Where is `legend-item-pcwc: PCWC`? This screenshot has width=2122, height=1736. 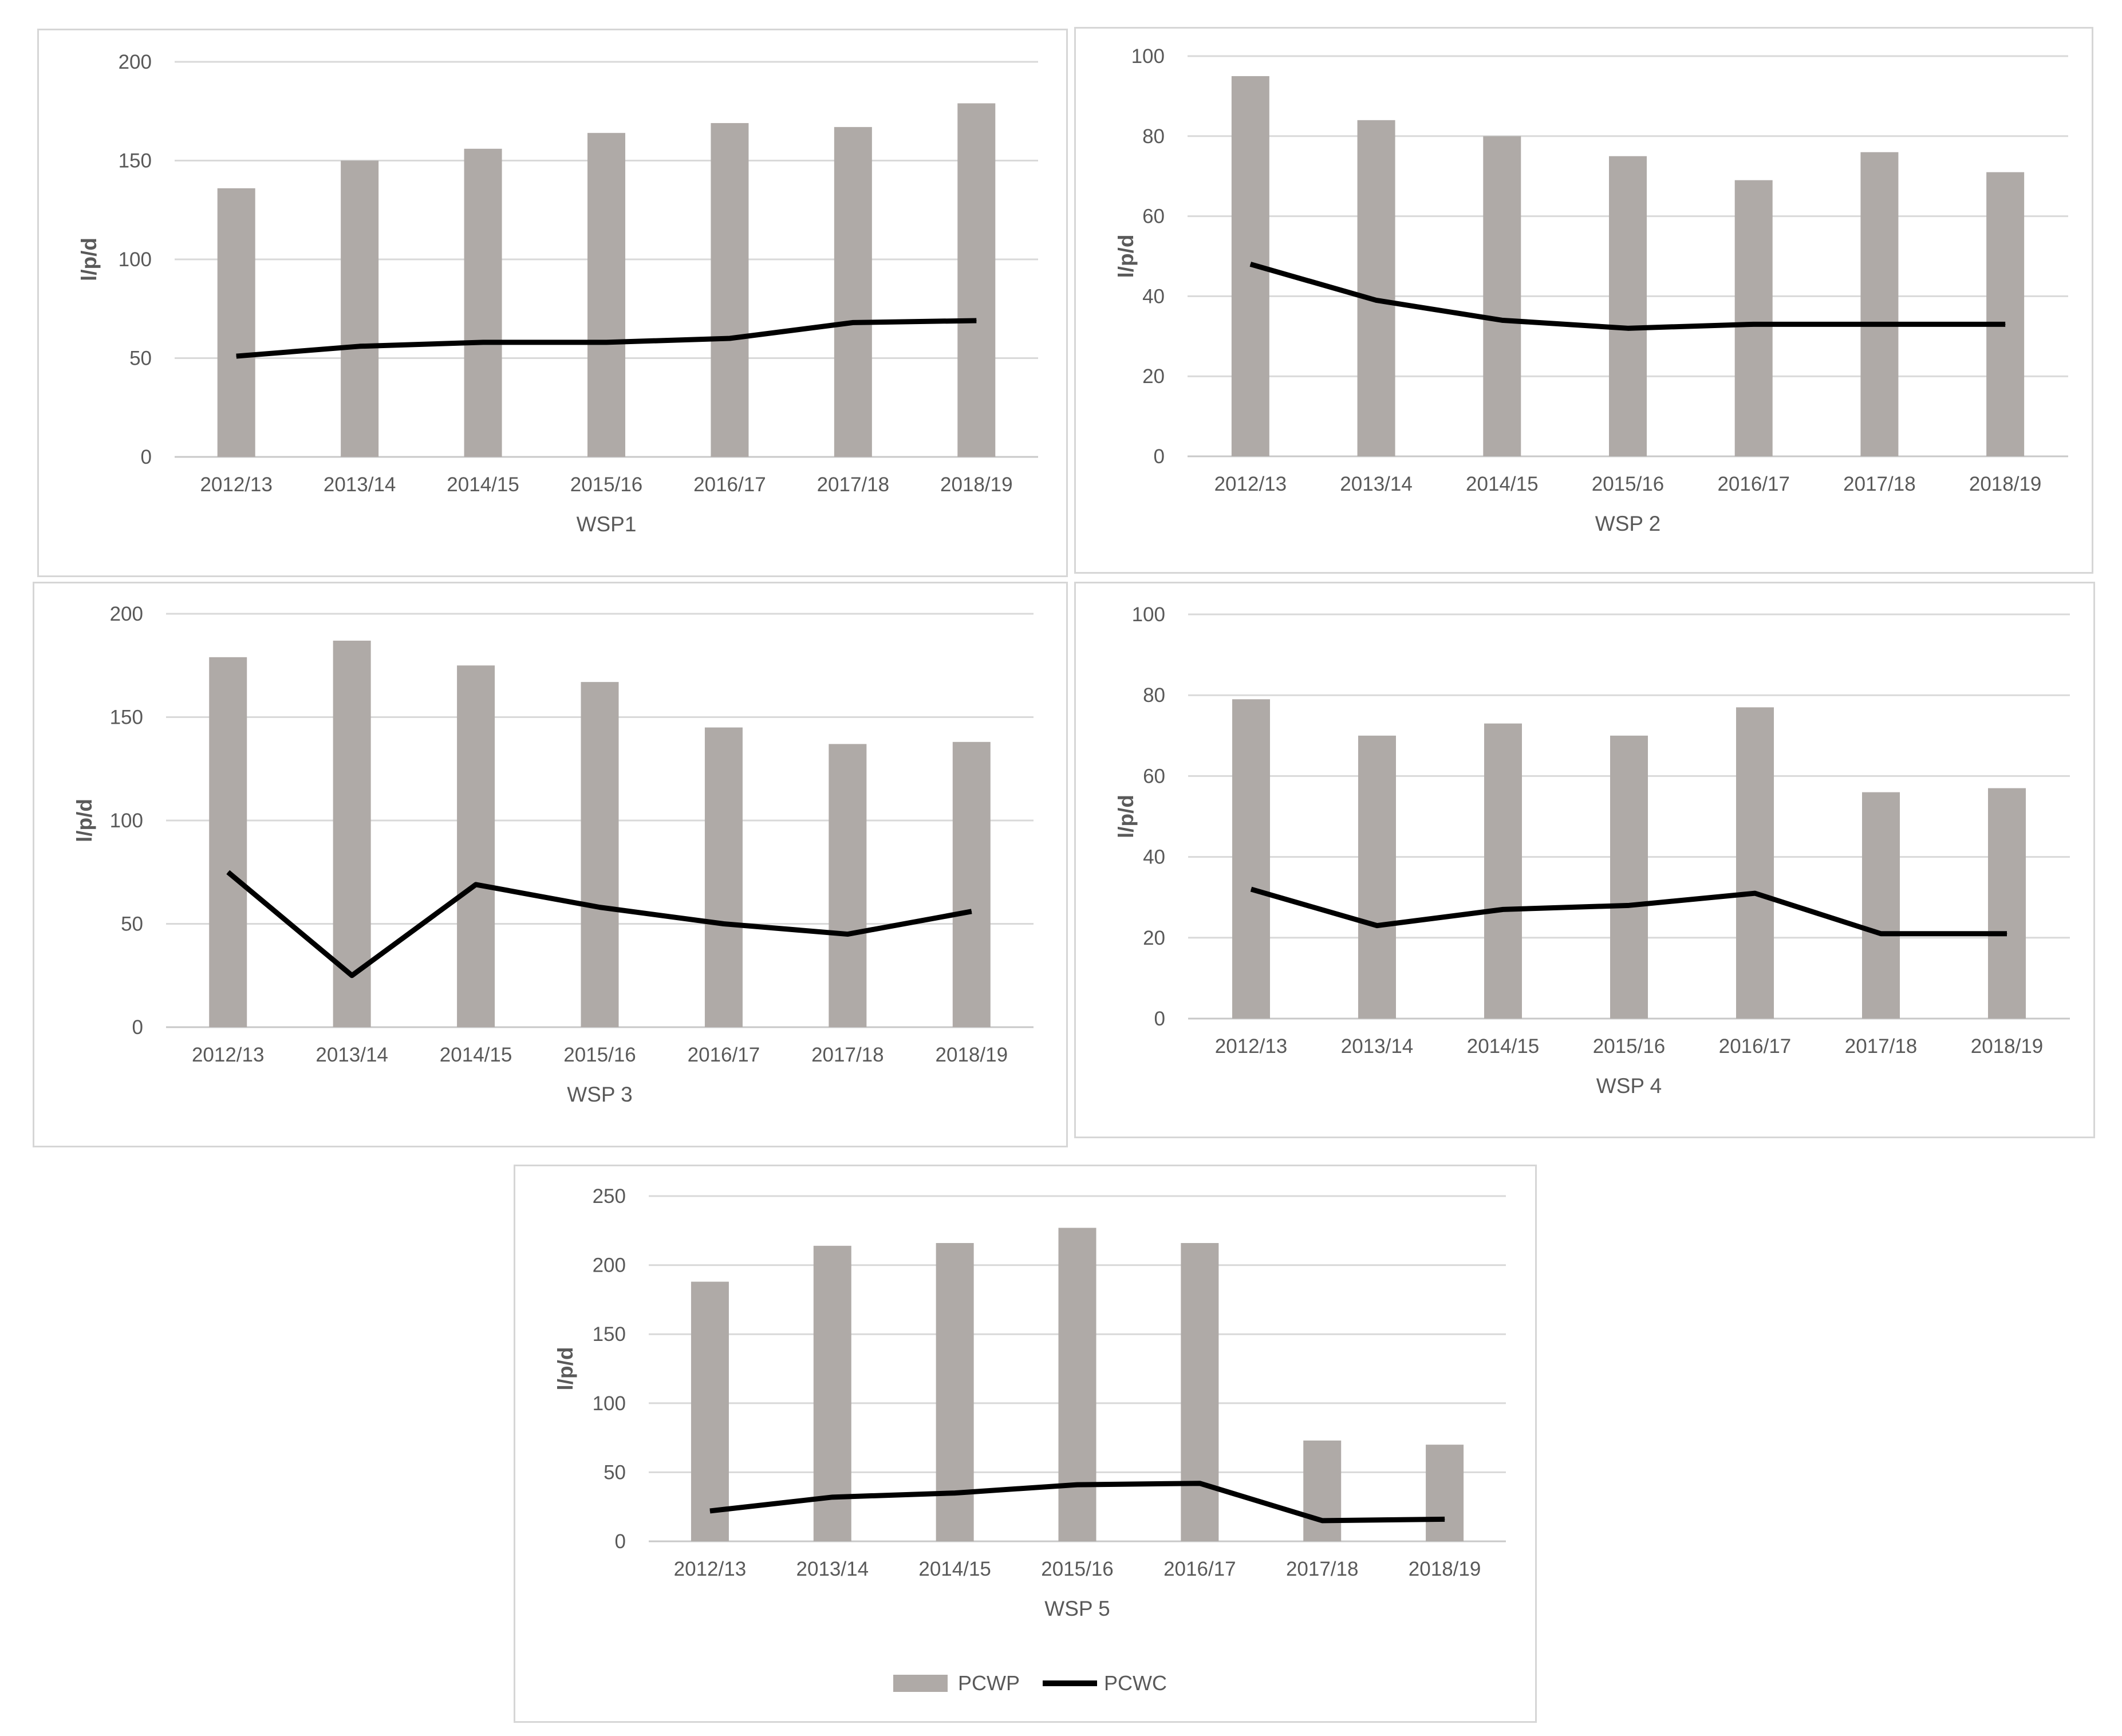 legend-item-pcwc: PCWC is located at coordinates (1105, 1683).